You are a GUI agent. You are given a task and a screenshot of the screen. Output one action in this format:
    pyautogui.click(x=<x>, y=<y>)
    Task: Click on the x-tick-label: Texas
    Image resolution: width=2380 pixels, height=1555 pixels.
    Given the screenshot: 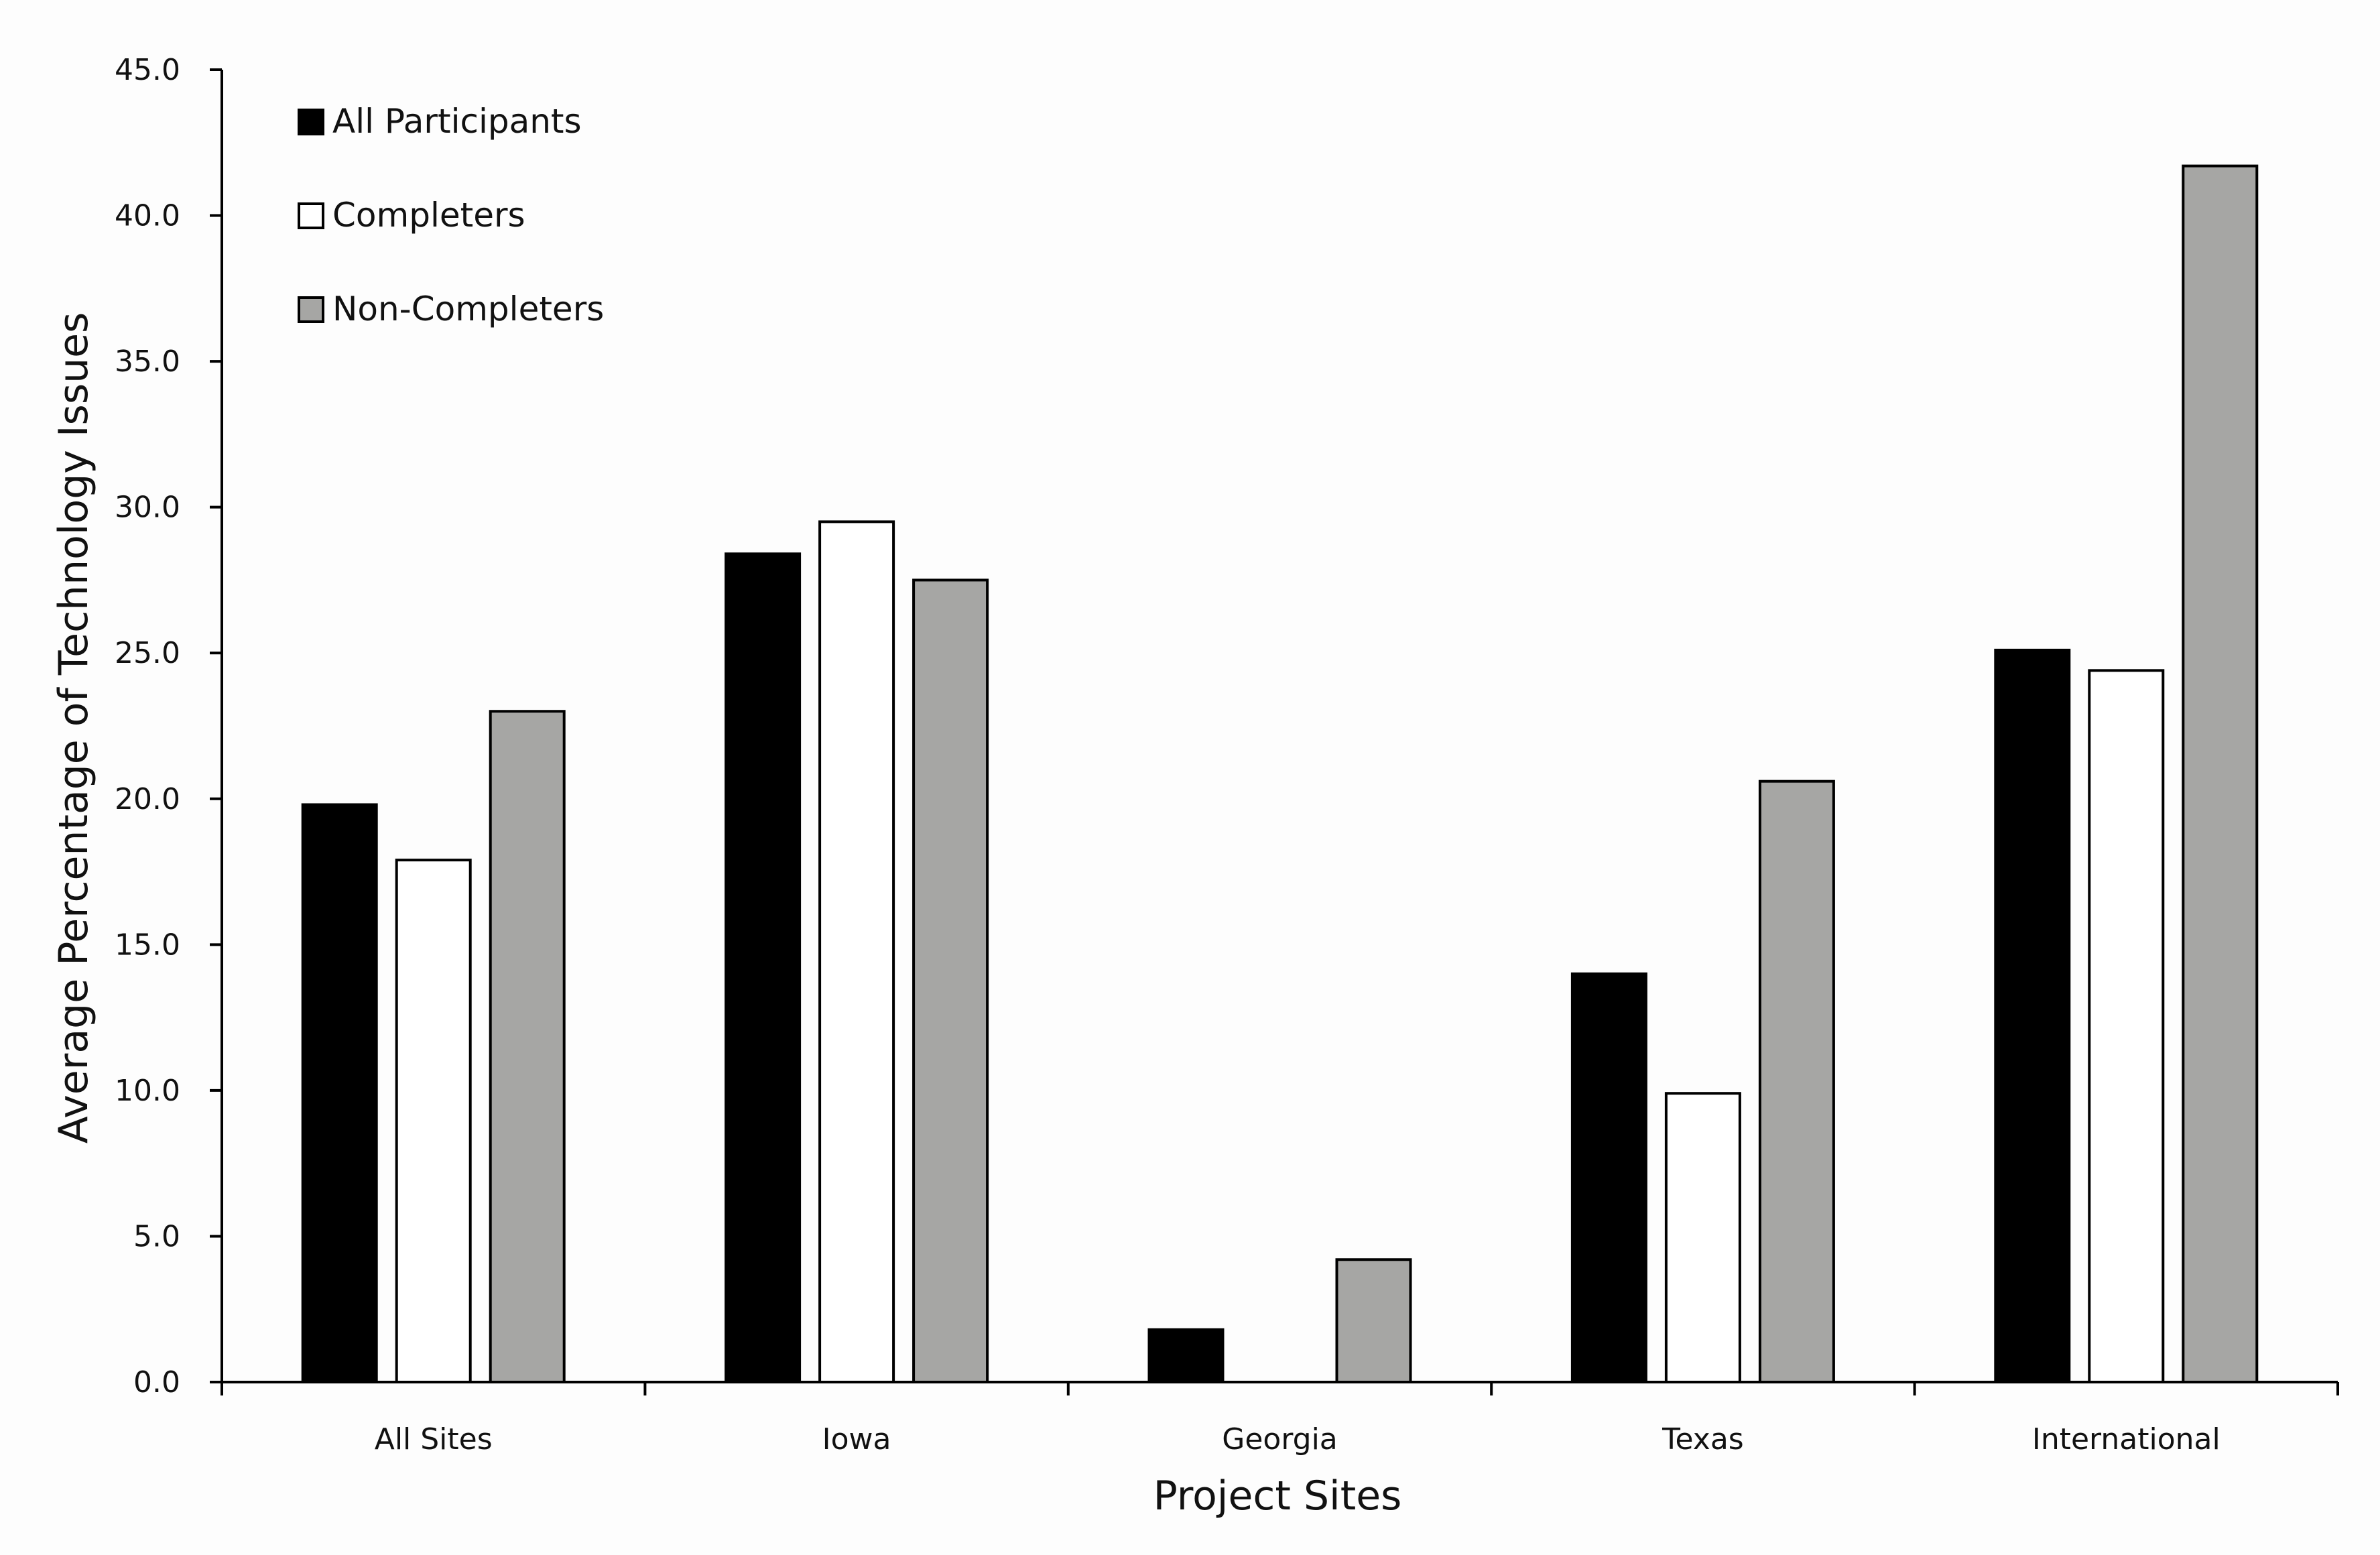 What is the action you would take?
    pyautogui.click(x=1703, y=1439)
    